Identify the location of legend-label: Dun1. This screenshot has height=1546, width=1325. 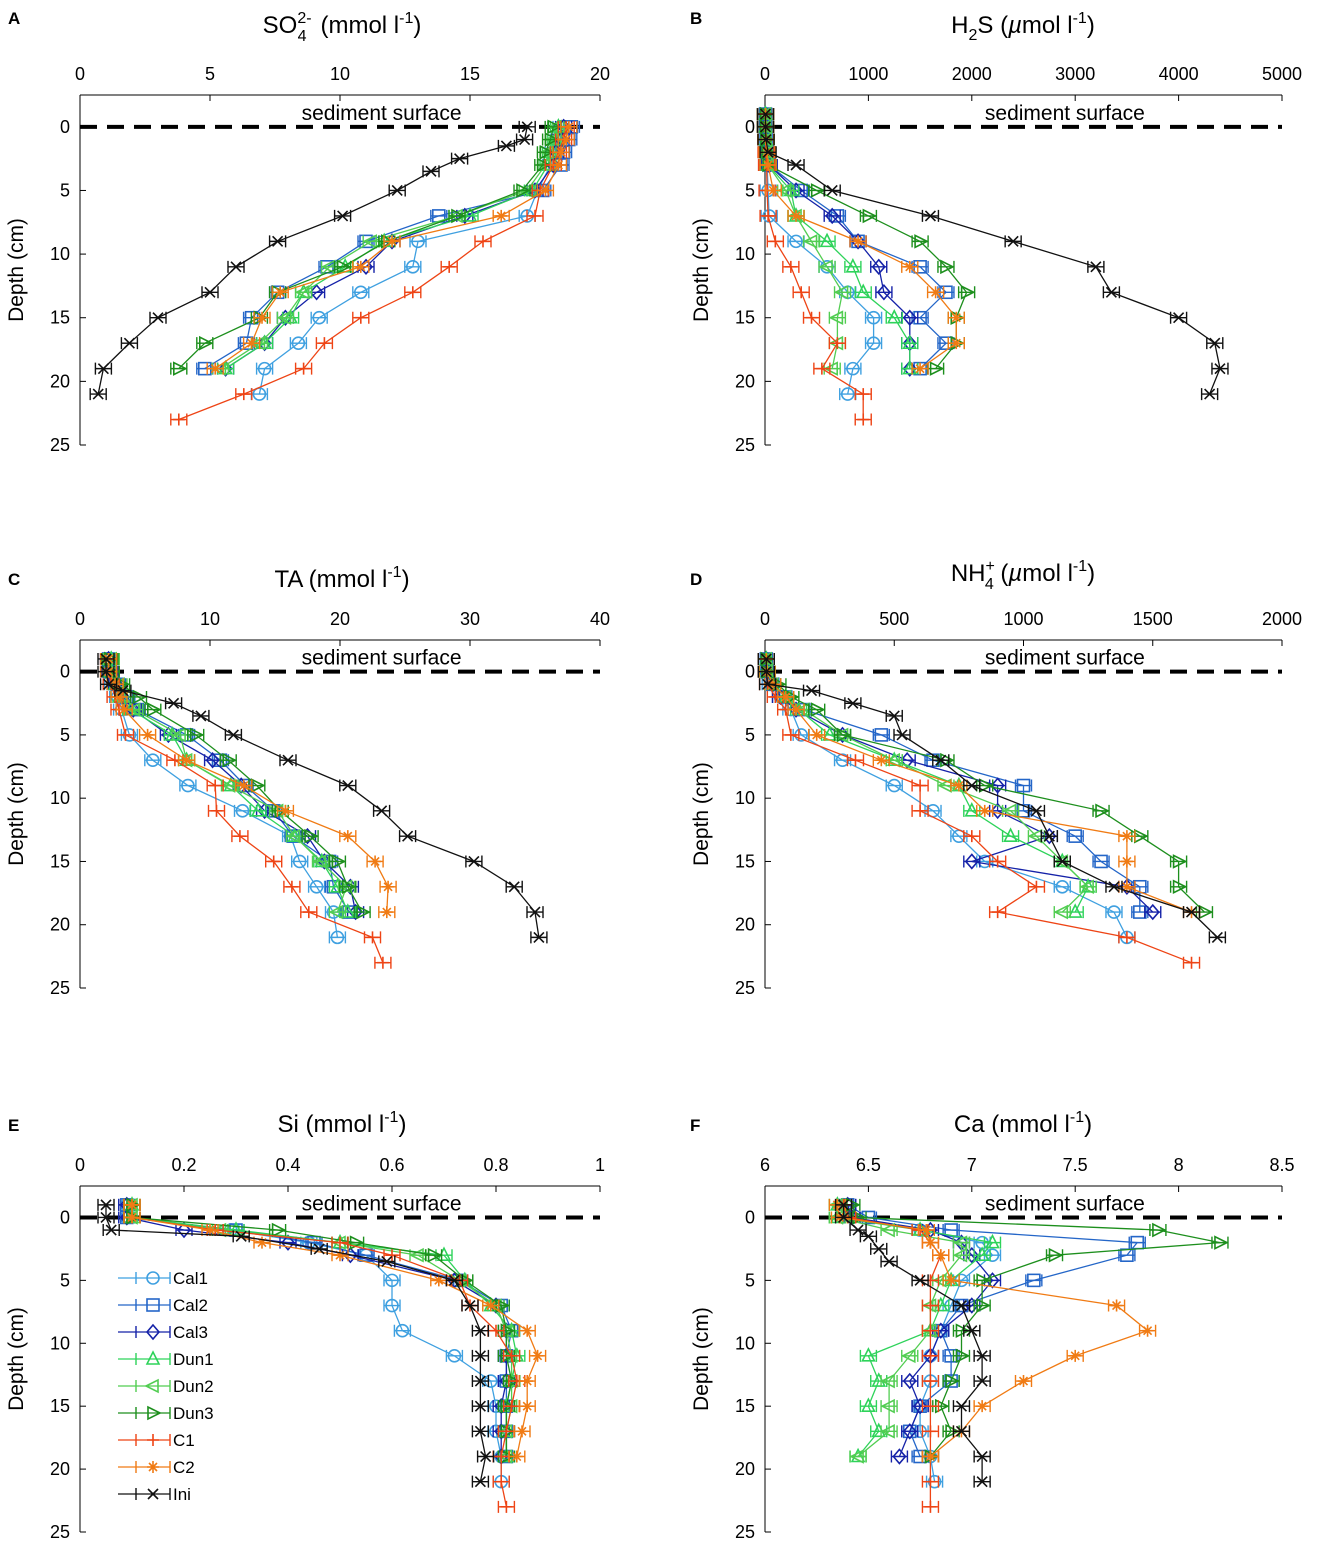
(193, 1359).